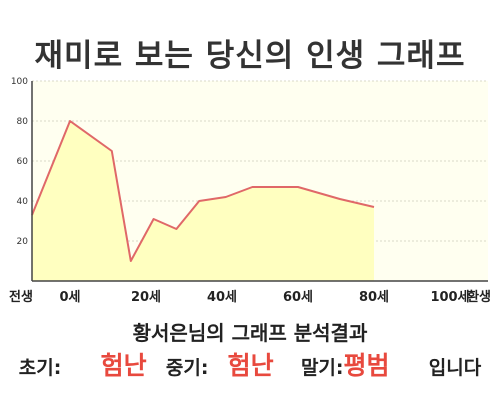 The image size is (500, 400). I want to click on x-tick-label: 환생, so click(479, 297).